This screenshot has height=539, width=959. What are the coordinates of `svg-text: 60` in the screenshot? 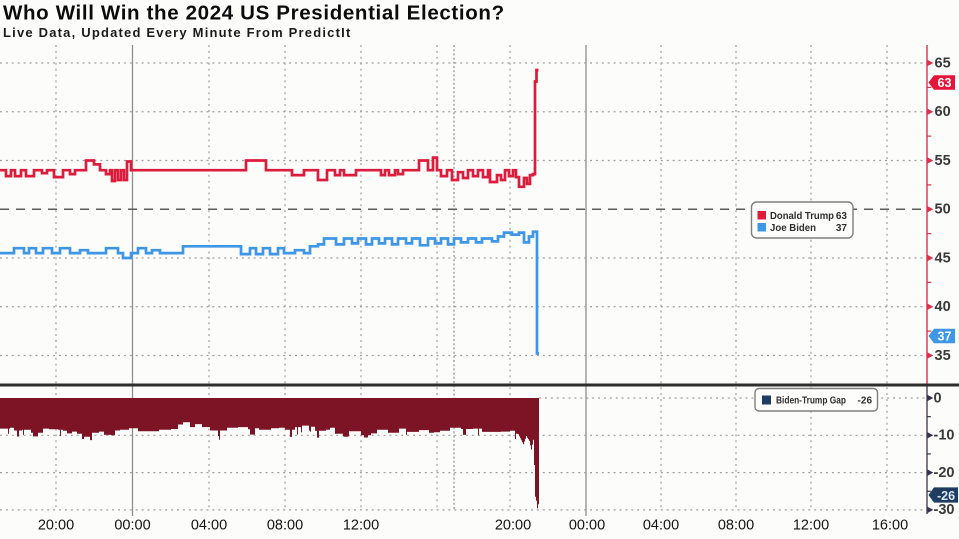 It's located at (943, 112).